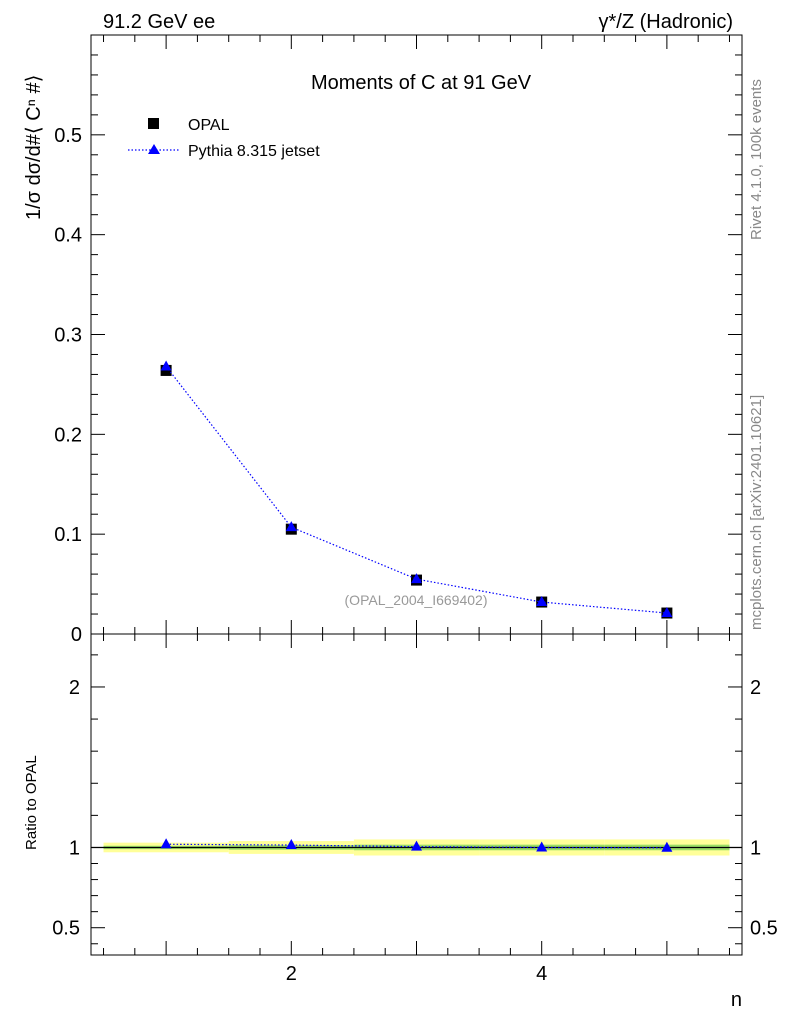 This screenshot has width=786, height=1024. I want to click on main-y-tick-label: 0.3, so click(68, 336).